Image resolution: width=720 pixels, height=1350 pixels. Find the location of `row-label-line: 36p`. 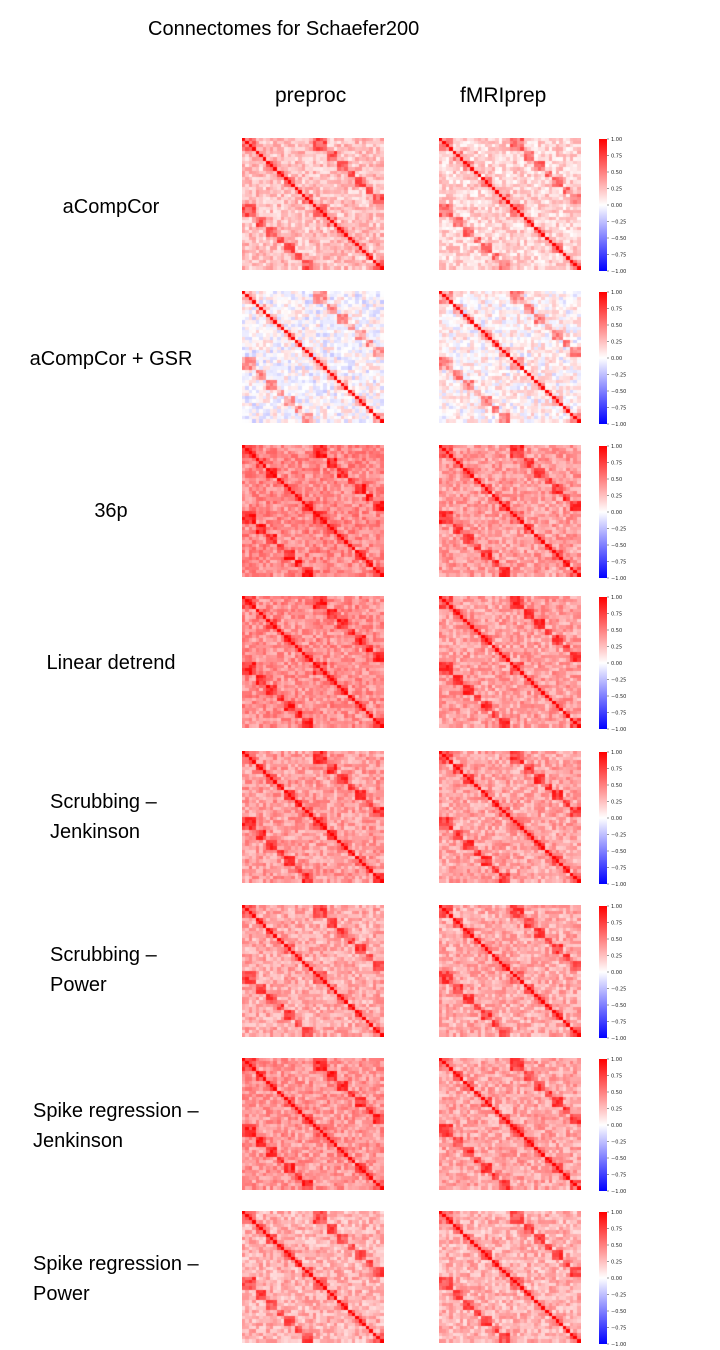

row-label-line: 36p is located at coordinates (111, 511).